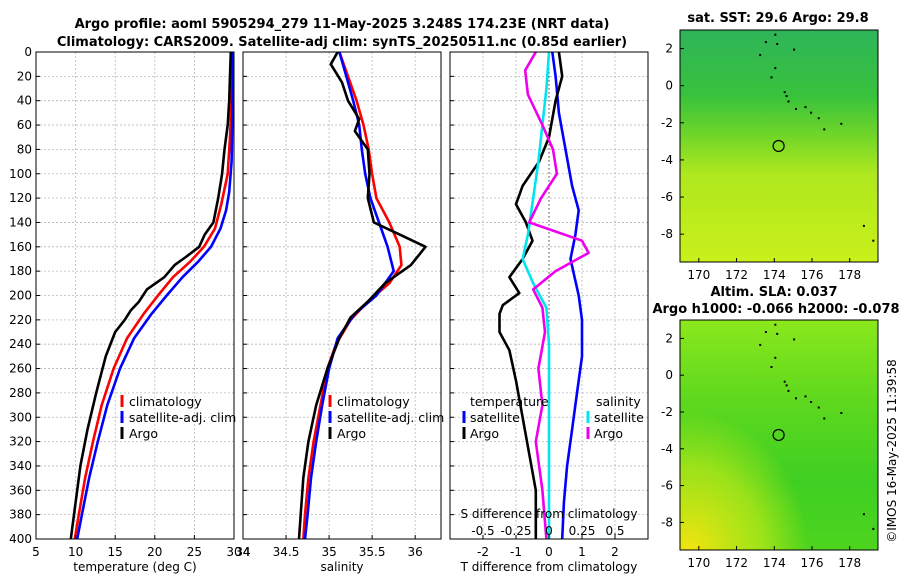  Describe the element at coordinates (20, 222) in the screenshot. I see `depth-tick-label: 140` at that location.